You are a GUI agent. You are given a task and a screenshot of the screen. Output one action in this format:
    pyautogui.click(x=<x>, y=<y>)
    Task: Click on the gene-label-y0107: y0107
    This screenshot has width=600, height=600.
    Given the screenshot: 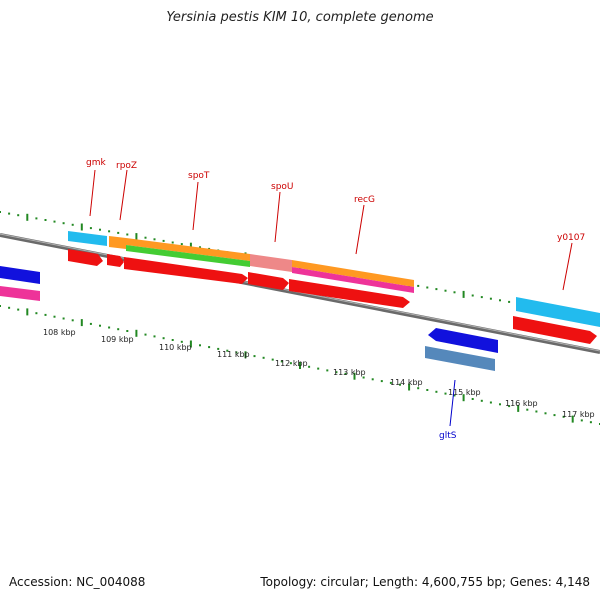 What is the action you would take?
    pyautogui.click(x=571, y=238)
    